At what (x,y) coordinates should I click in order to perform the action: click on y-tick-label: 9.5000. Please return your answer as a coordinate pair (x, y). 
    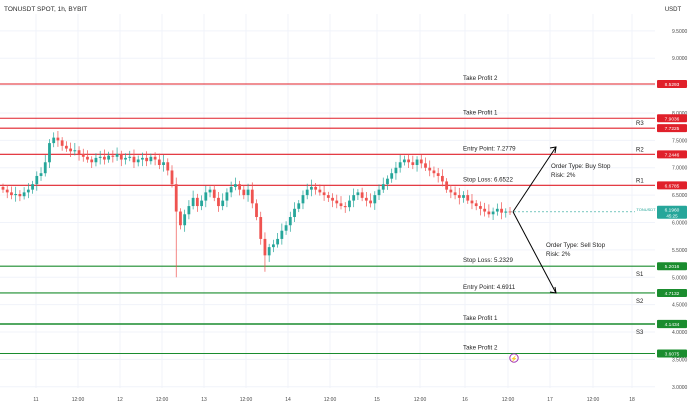
    Looking at the image, I should click on (680, 32).